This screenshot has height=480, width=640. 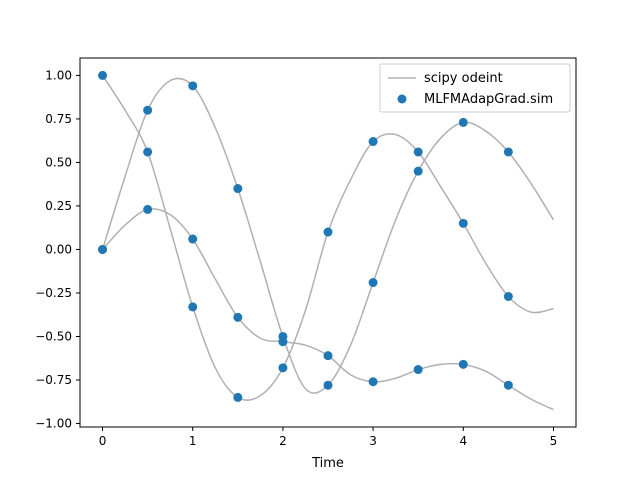 I want to click on y-tick-label-3: −0.25, so click(x=53, y=293).